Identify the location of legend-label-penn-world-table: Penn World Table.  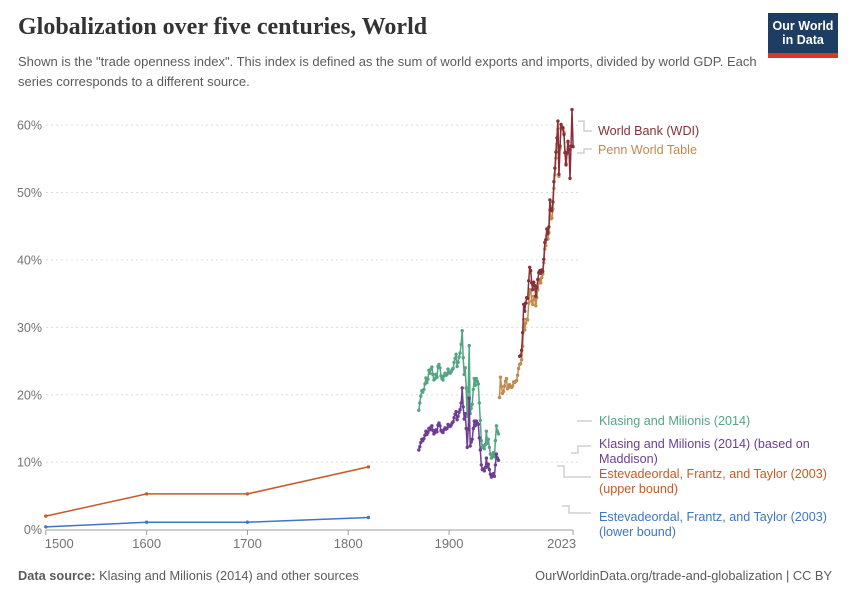
(718, 150).